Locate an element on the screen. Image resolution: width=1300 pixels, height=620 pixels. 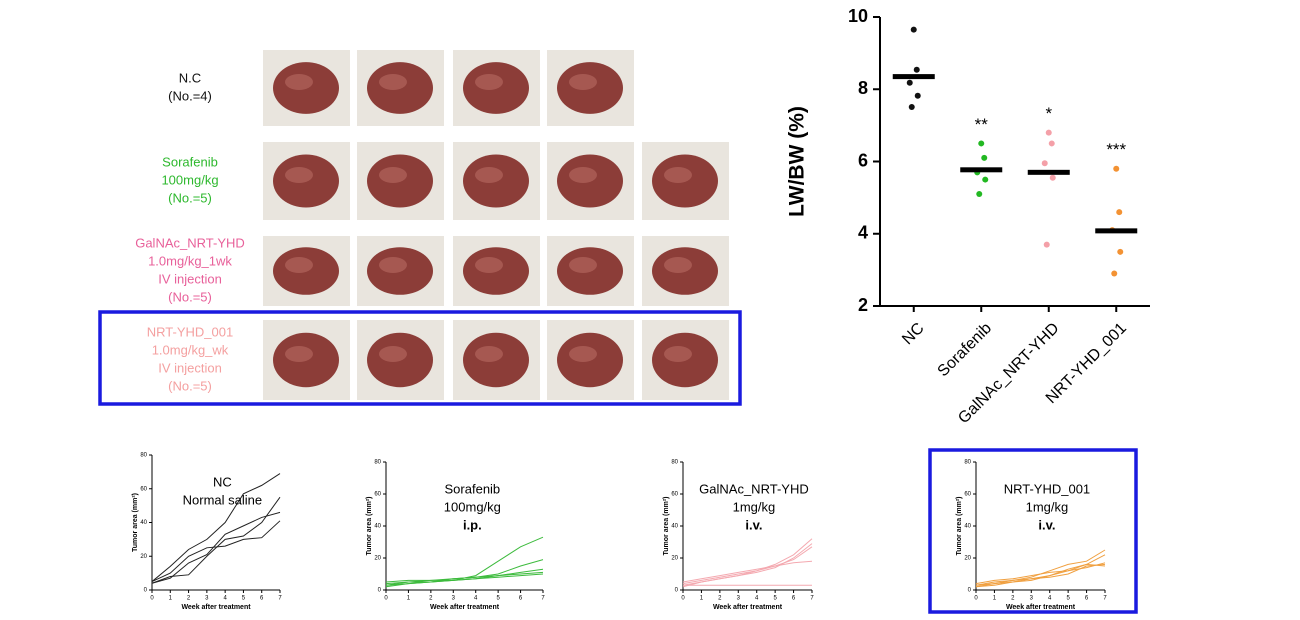
y-tick-label: 40 is located at coordinates (674, 527).